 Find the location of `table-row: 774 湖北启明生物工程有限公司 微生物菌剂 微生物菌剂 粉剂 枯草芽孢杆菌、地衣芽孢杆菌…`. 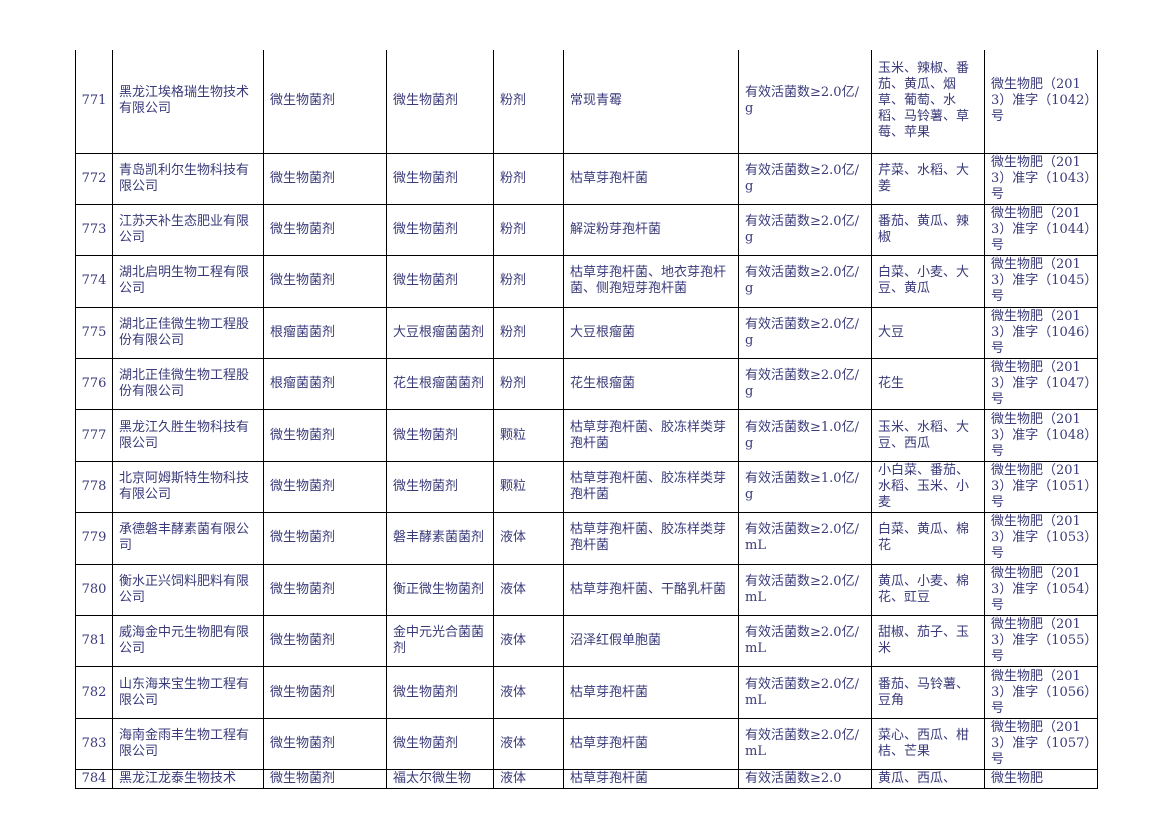

table-row: 774 湖北启明生物工程有限公司 微生物菌剂 微生物菌剂 粉剂 枯草芽孢杆菌、地衣芽孢杆菌… is located at coordinates (586, 281).